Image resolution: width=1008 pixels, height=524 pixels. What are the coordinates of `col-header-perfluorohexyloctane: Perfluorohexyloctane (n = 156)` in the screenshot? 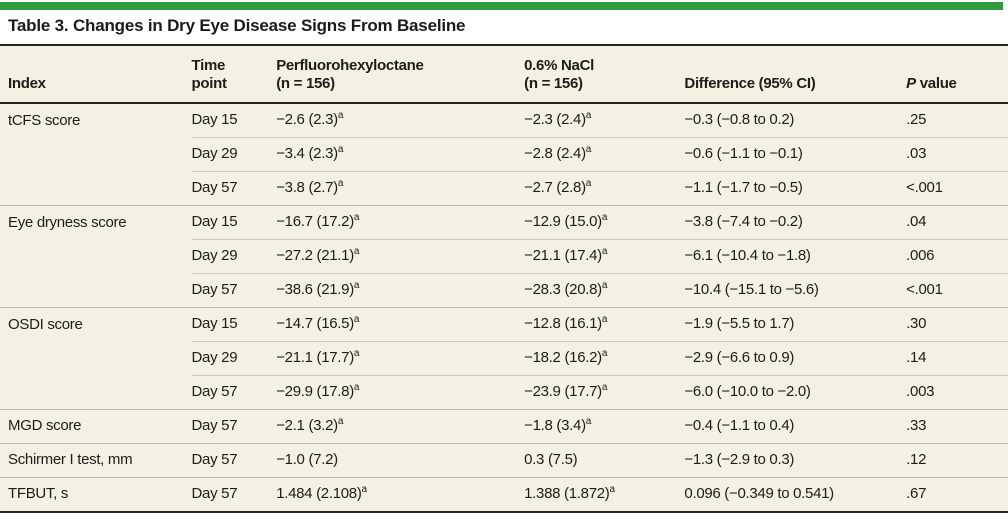 It's located at (400, 75).